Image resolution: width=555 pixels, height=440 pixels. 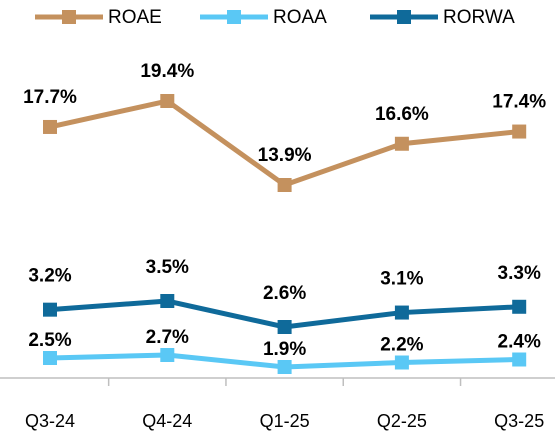 What do you see at coordinates (167, 421) in the screenshot?
I see `x-tick-label: Q4-24` at bounding box center [167, 421].